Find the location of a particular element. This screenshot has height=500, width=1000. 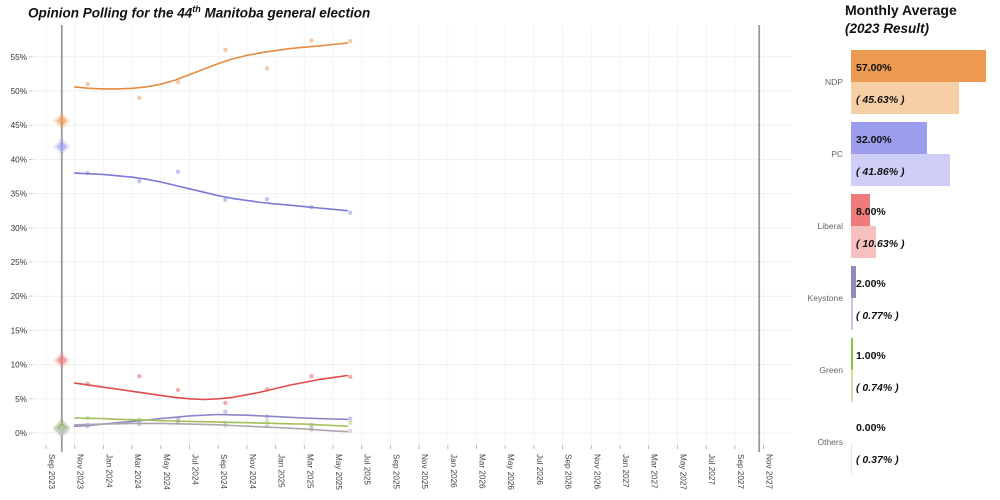

x-axis-tick-label: Mar 2025 is located at coordinates (309, 471).